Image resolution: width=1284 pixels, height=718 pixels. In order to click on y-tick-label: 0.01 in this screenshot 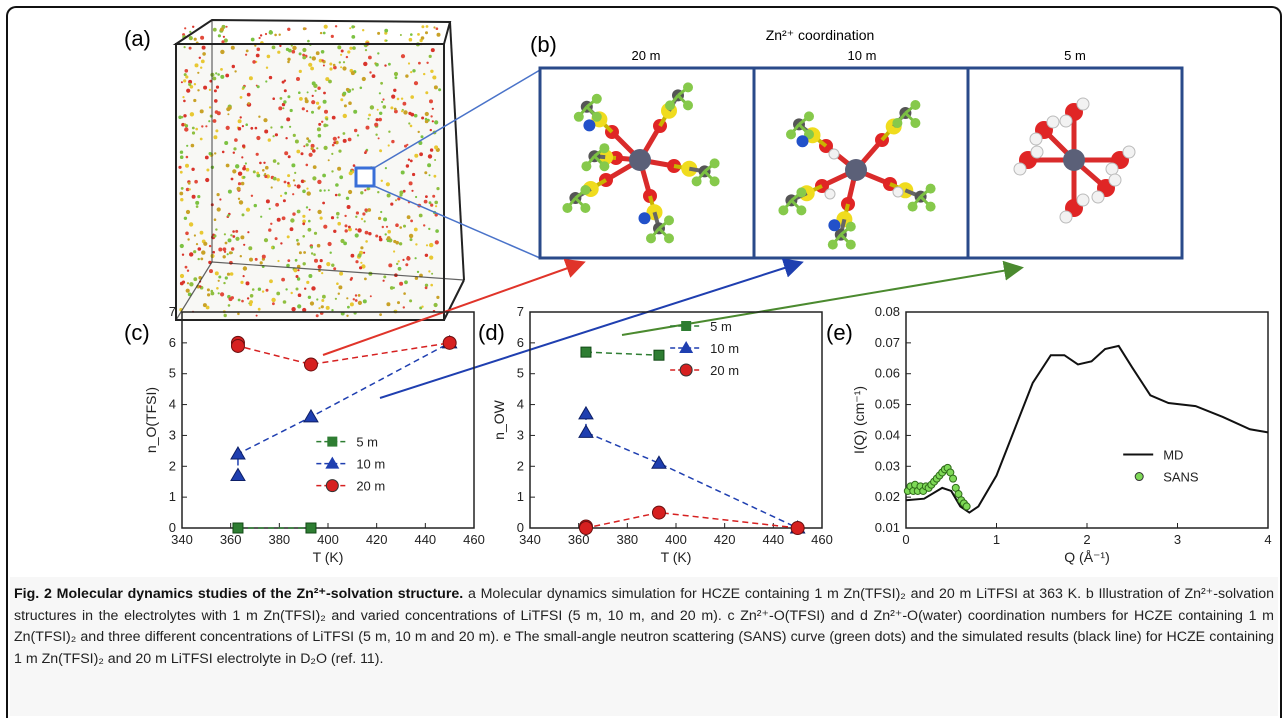, I will do `click(887, 527)`.